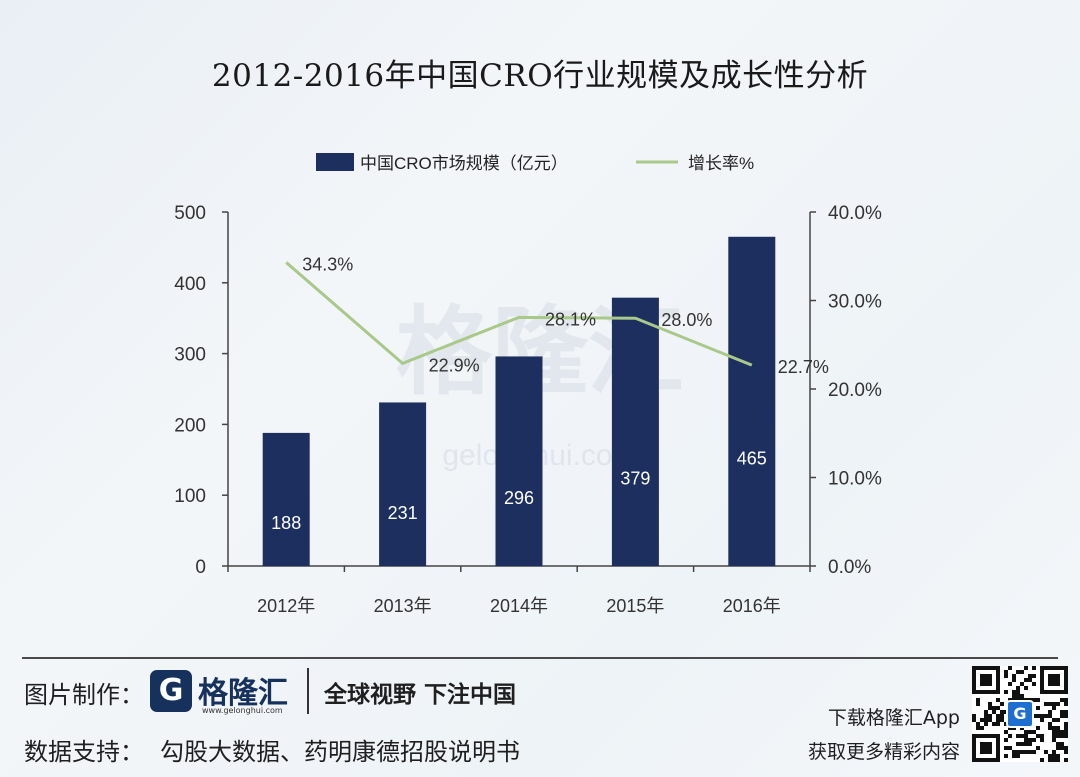  What do you see at coordinates (635, 478) in the screenshot?
I see `bar-data-label: 379` at bounding box center [635, 478].